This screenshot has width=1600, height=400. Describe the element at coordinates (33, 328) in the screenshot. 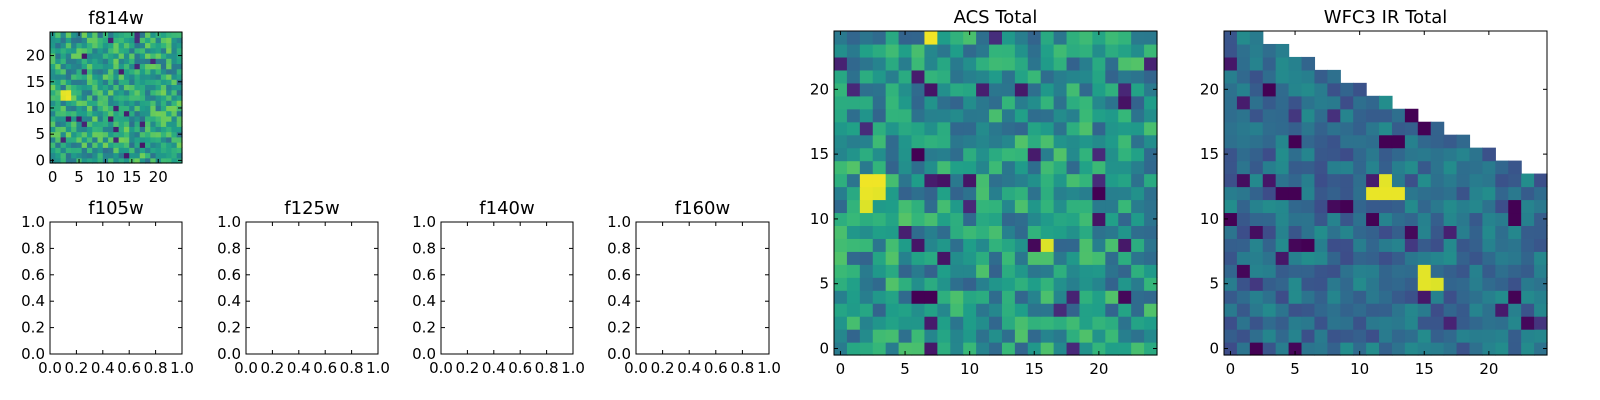

I see `y-tick-label: 0.2` at that location.